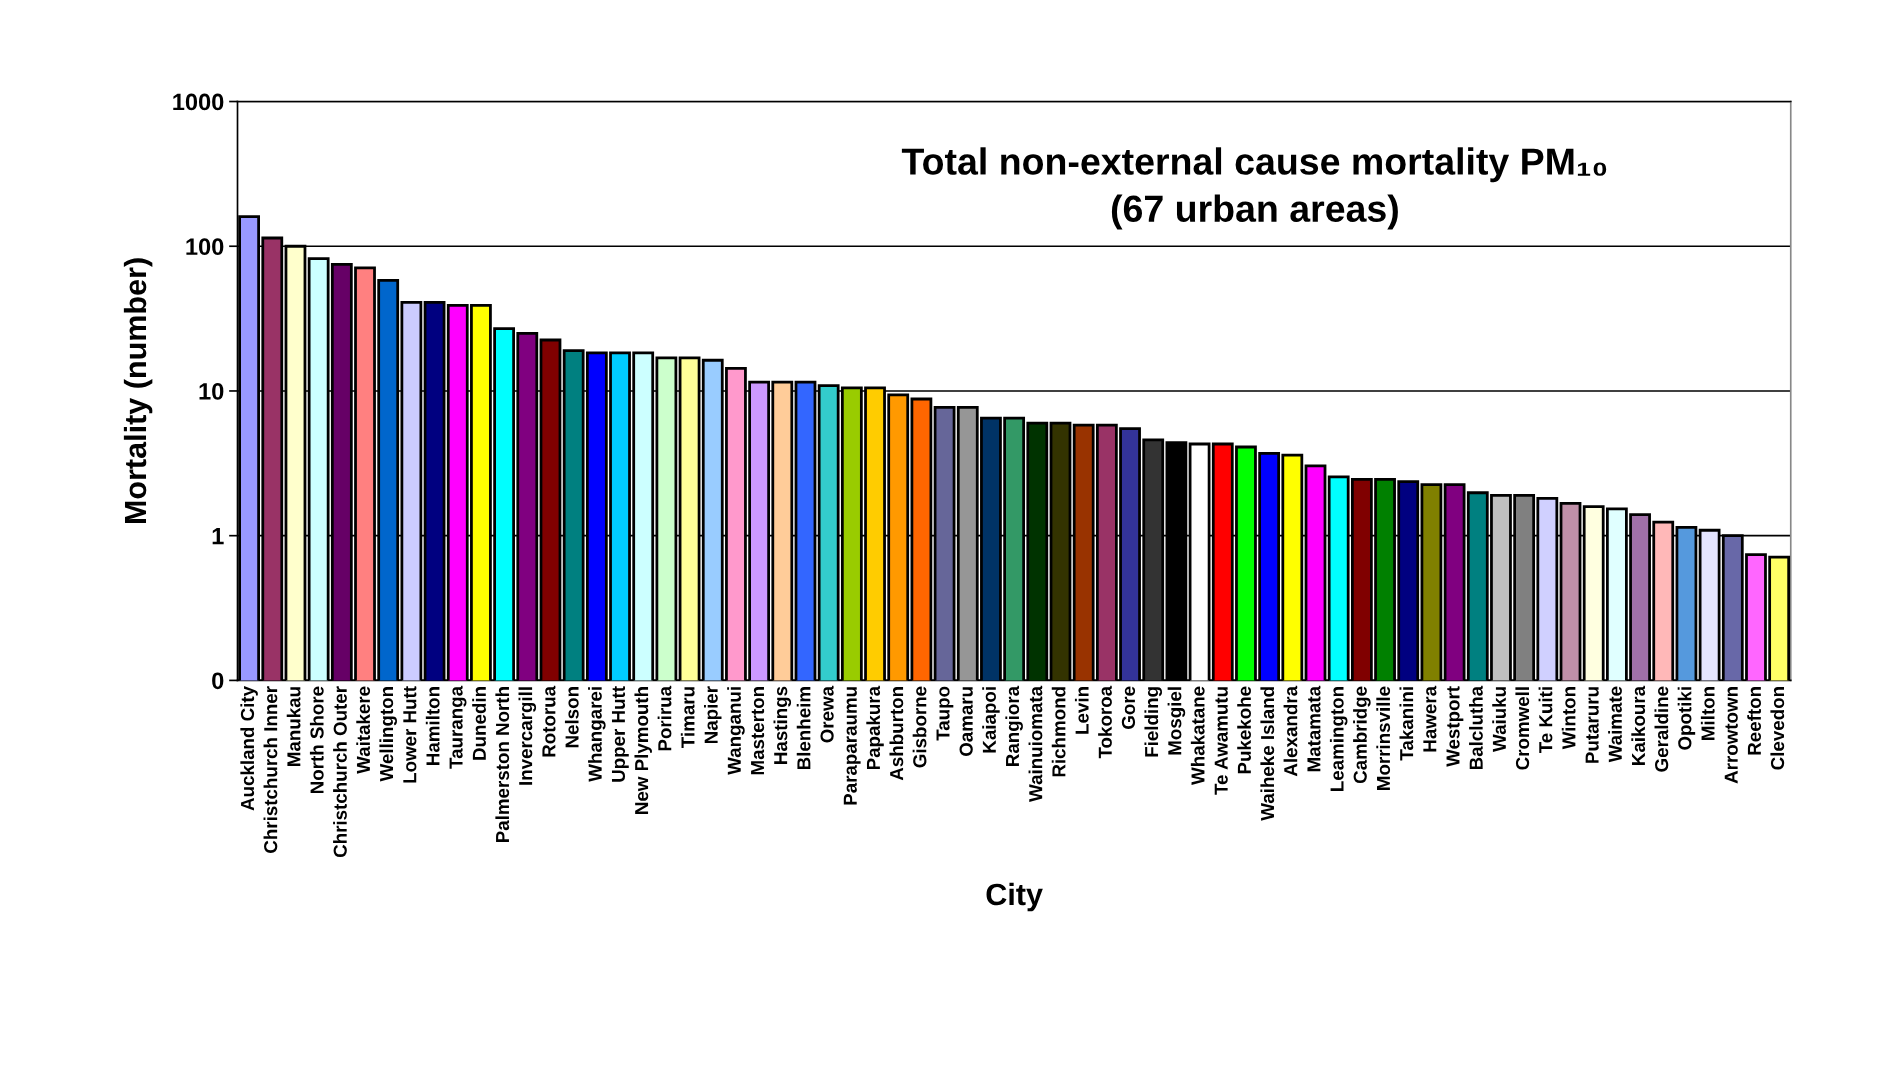 Image resolution: width=1885 pixels, height=1080 pixels. I want to click on x-tick-label: Papakura, so click(875, 727).